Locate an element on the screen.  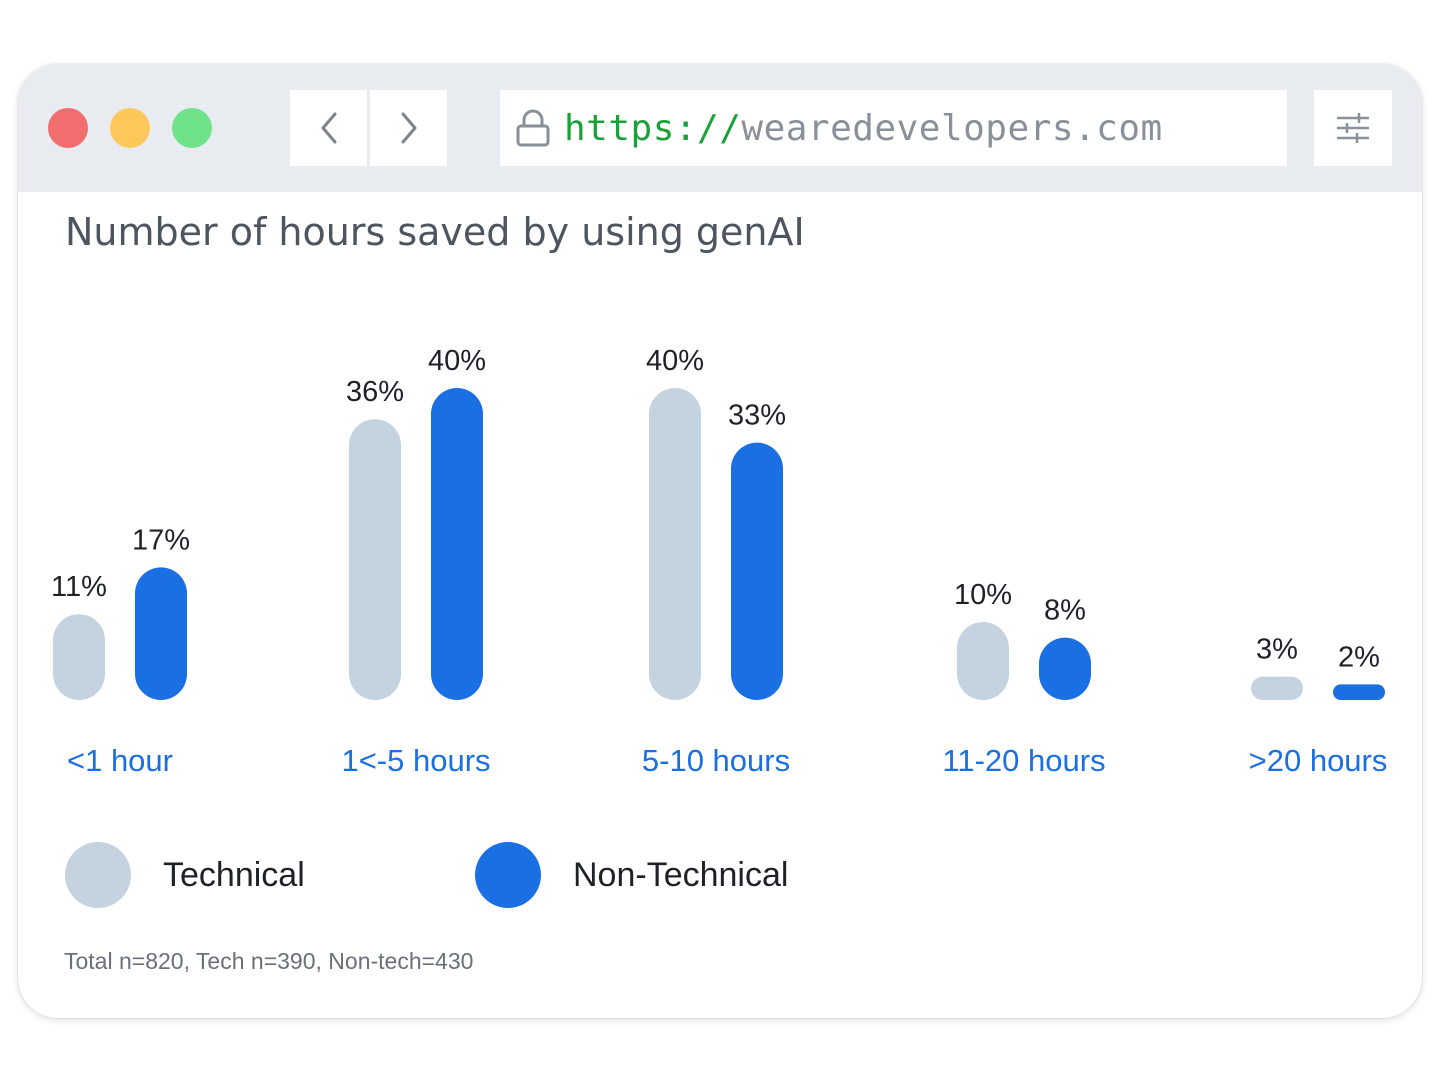
settings-button is located at coordinates (1353, 128).